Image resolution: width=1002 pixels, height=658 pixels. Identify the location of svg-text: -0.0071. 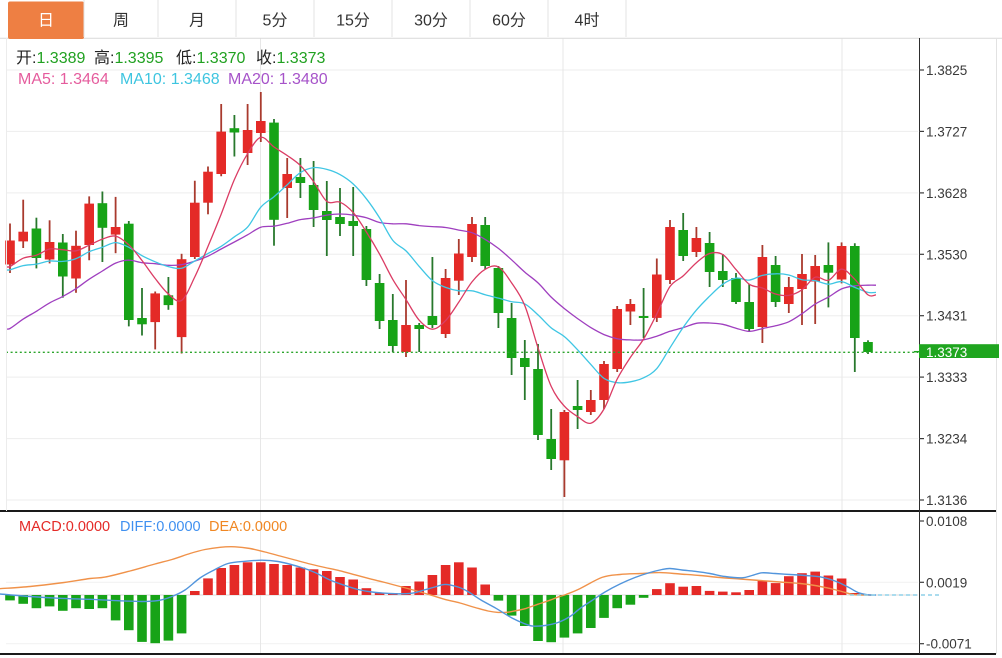
(949, 644).